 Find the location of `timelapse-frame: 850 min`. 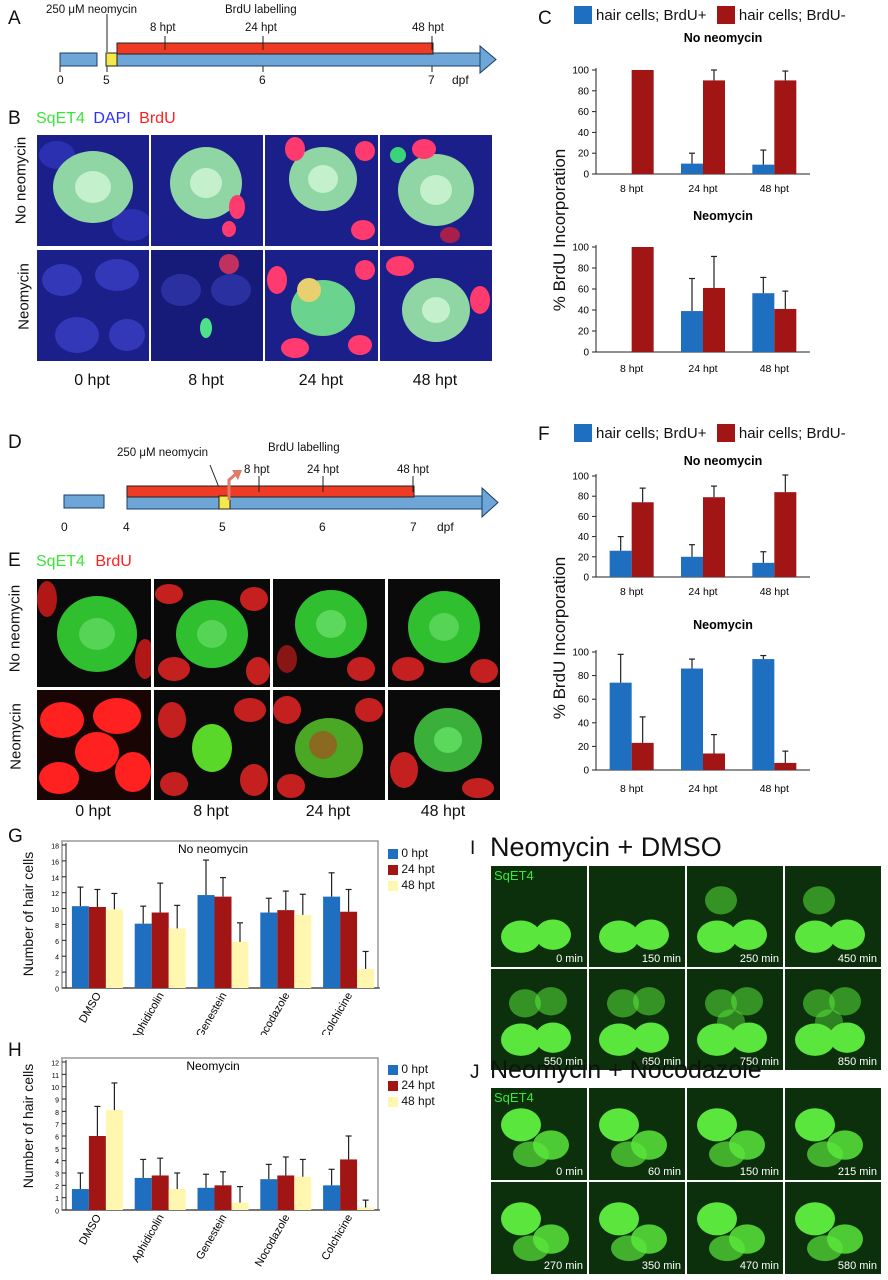

timelapse-frame: 850 min is located at coordinates (833, 1019).